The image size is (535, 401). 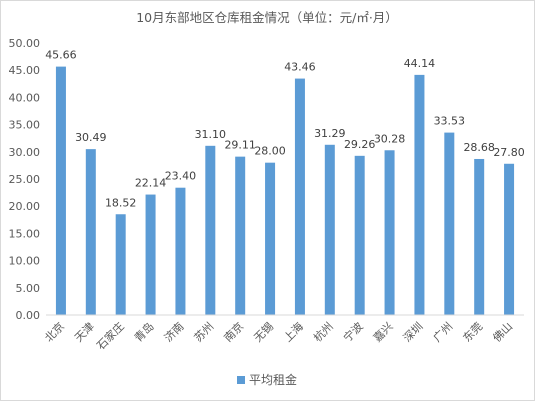 I want to click on data-label: 45.66, so click(x=61, y=55).